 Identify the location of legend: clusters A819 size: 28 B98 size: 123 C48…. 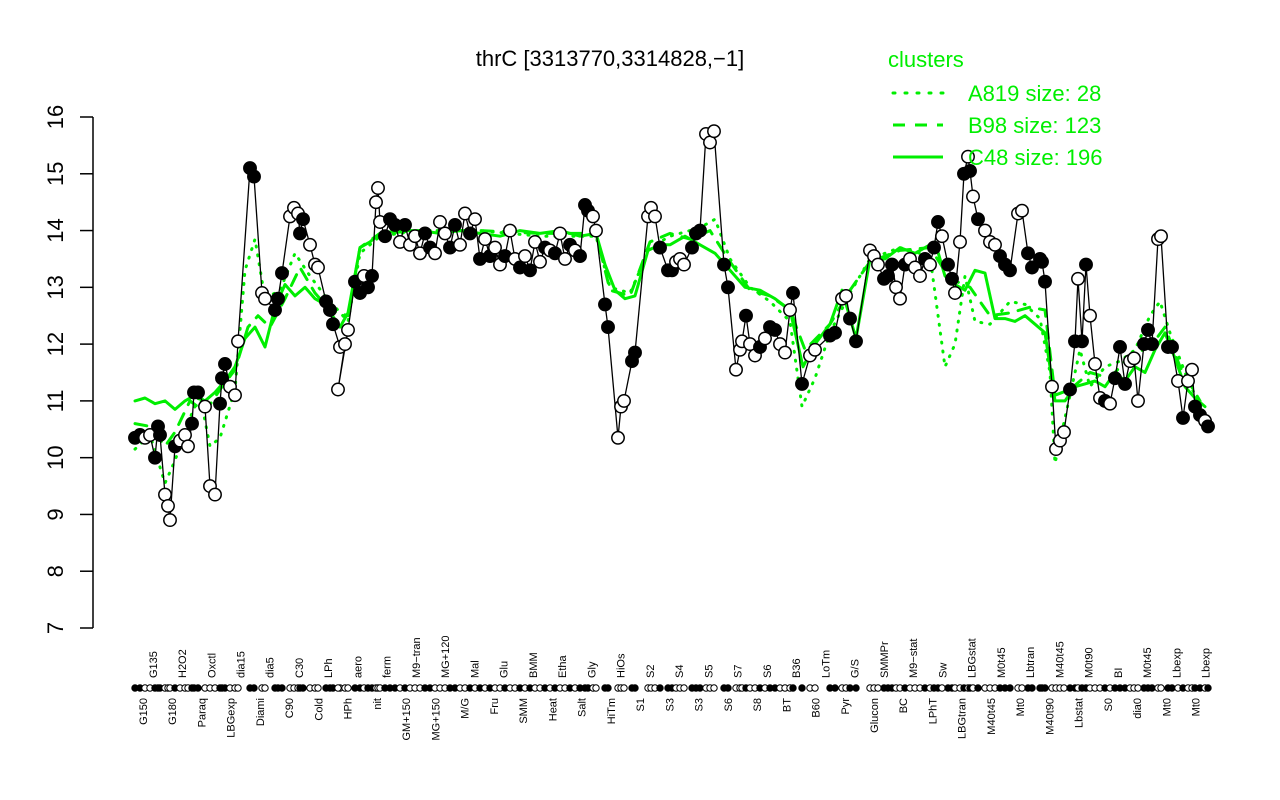
(995, 108).